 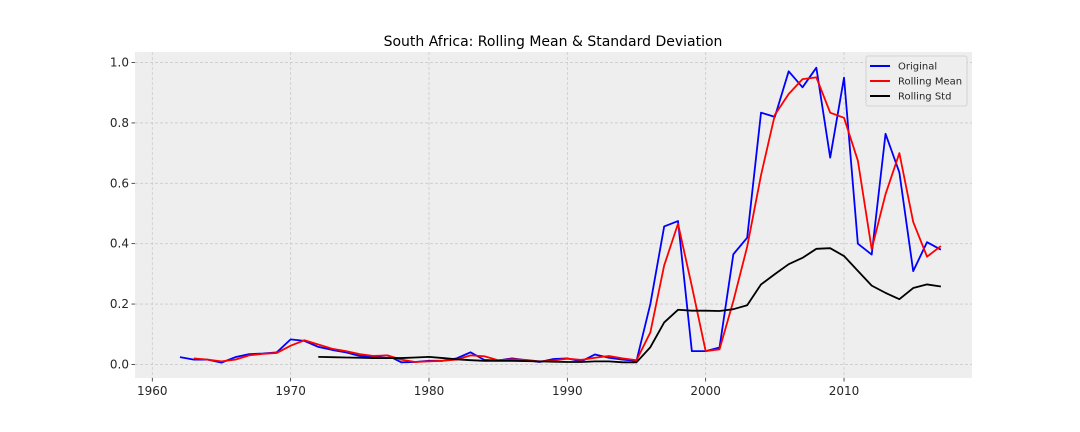 What do you see at coordinates (152, 391) in the screenshot?
I see `x-tick-label: 1960` at bounding box center [152, 391].